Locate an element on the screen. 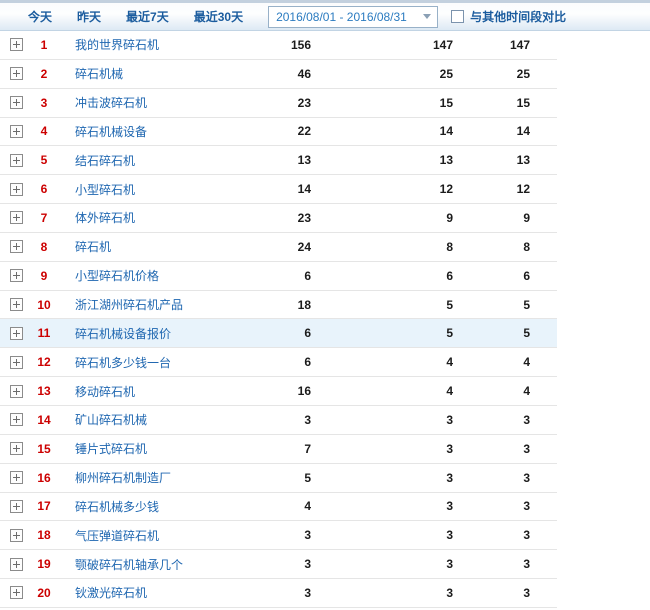 The image size is (650, 610). metric-value-3: 8 is located at coordinates (526, 246).